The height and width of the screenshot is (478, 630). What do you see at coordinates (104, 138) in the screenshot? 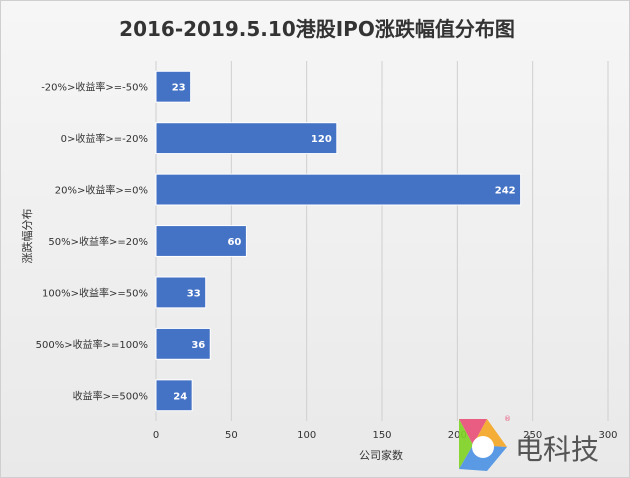
I see `category-label: 0>收益率>=-20%` at bounding box center [104, 138].